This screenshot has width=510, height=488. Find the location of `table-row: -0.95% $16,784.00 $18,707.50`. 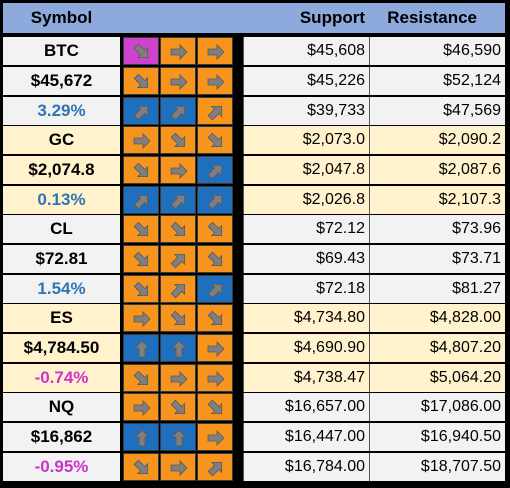

table-row: -0.95% $16,784.00 $18,707.50 is located at coordinates (254, 467).